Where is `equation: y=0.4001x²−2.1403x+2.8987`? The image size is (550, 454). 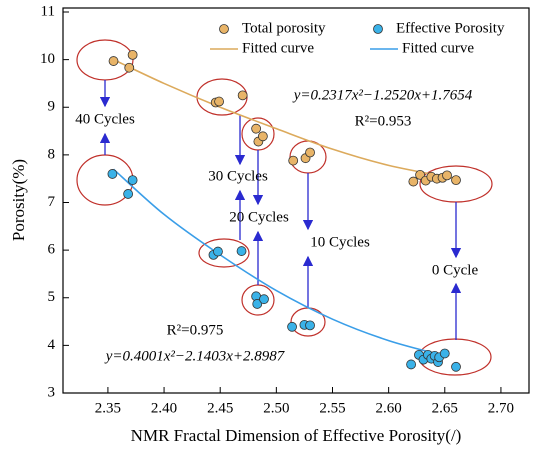
equation: y=0.4001x²−2.1403x+2.8987 is located at coordinates (195, 356).